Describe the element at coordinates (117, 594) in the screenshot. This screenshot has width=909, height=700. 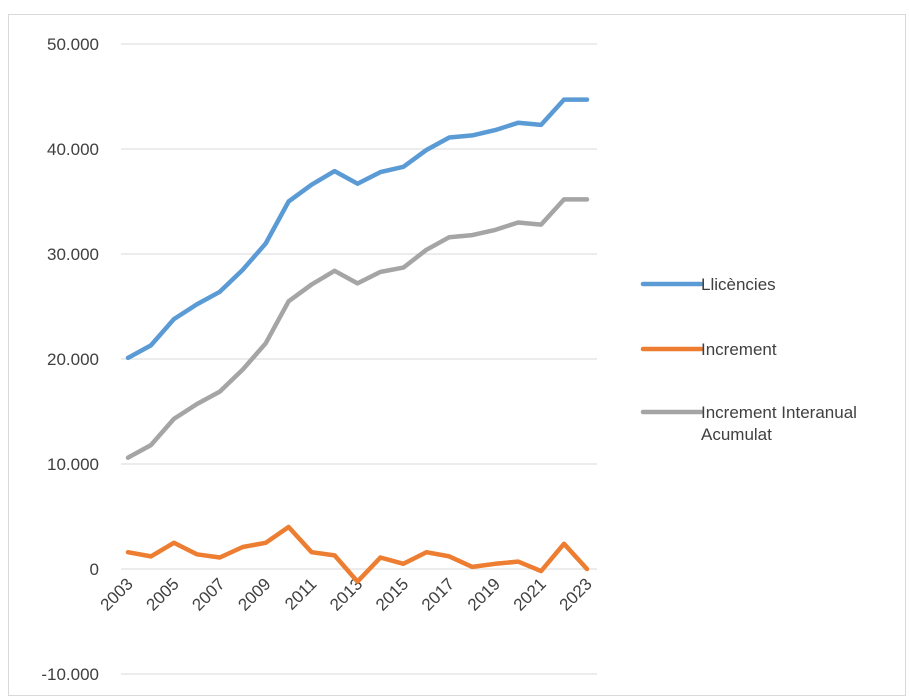
I see `x-tick-label: 2003` at that location.